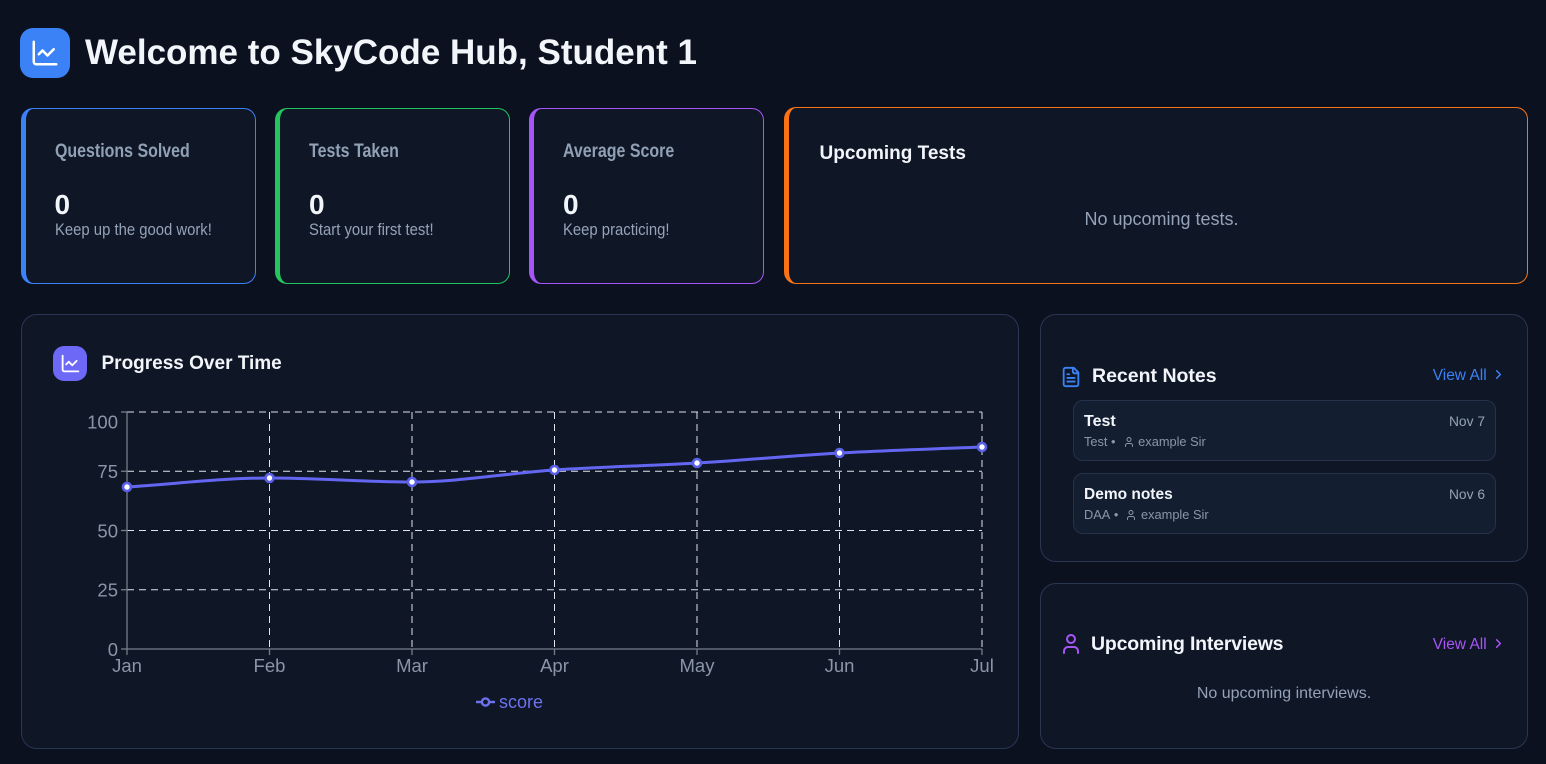 This screenshot has height=764, width=1546. What do you see at coordinates (107, 471) in the screenshot?
I see `svg-text: 75` at bounding box center [107, 471].